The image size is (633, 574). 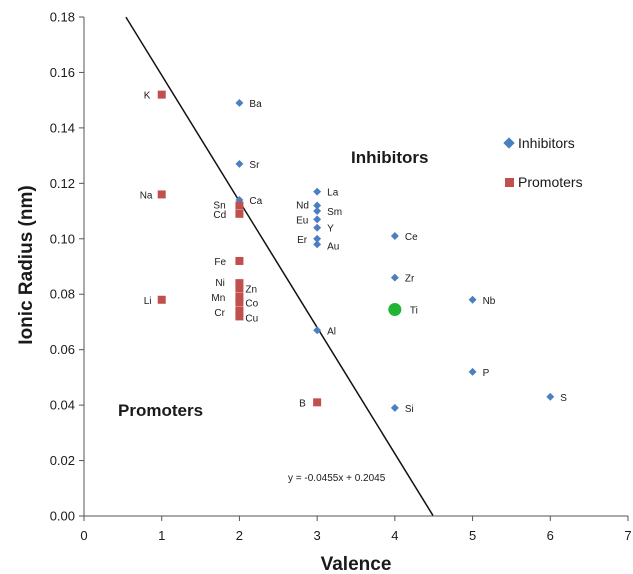 What do you see at coordinates (472, 371) in the screenshot?
I see `point-p` at bounding box center [472, 371].